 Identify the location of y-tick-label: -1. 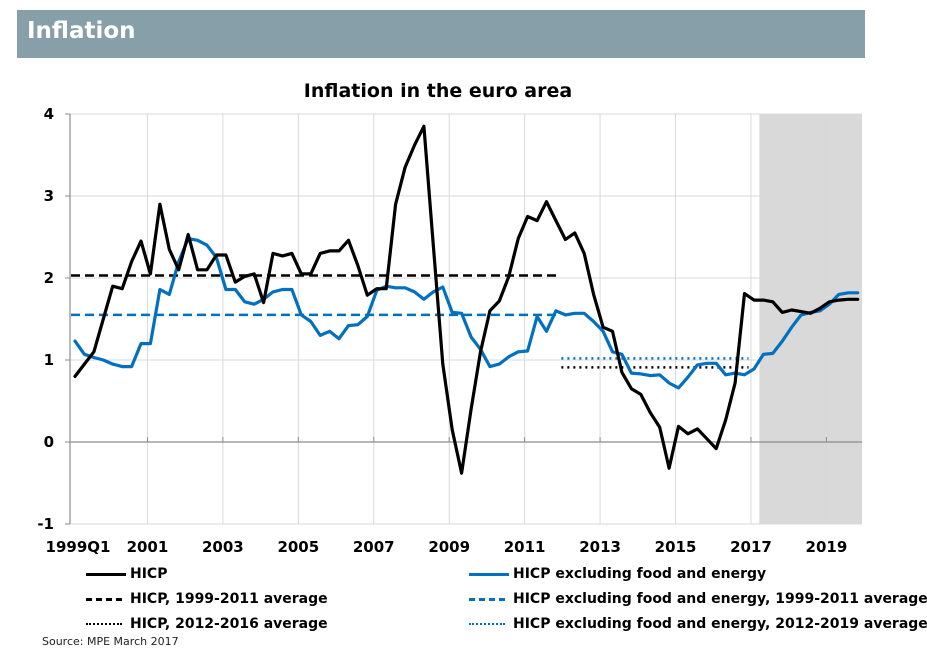
(45, 524).